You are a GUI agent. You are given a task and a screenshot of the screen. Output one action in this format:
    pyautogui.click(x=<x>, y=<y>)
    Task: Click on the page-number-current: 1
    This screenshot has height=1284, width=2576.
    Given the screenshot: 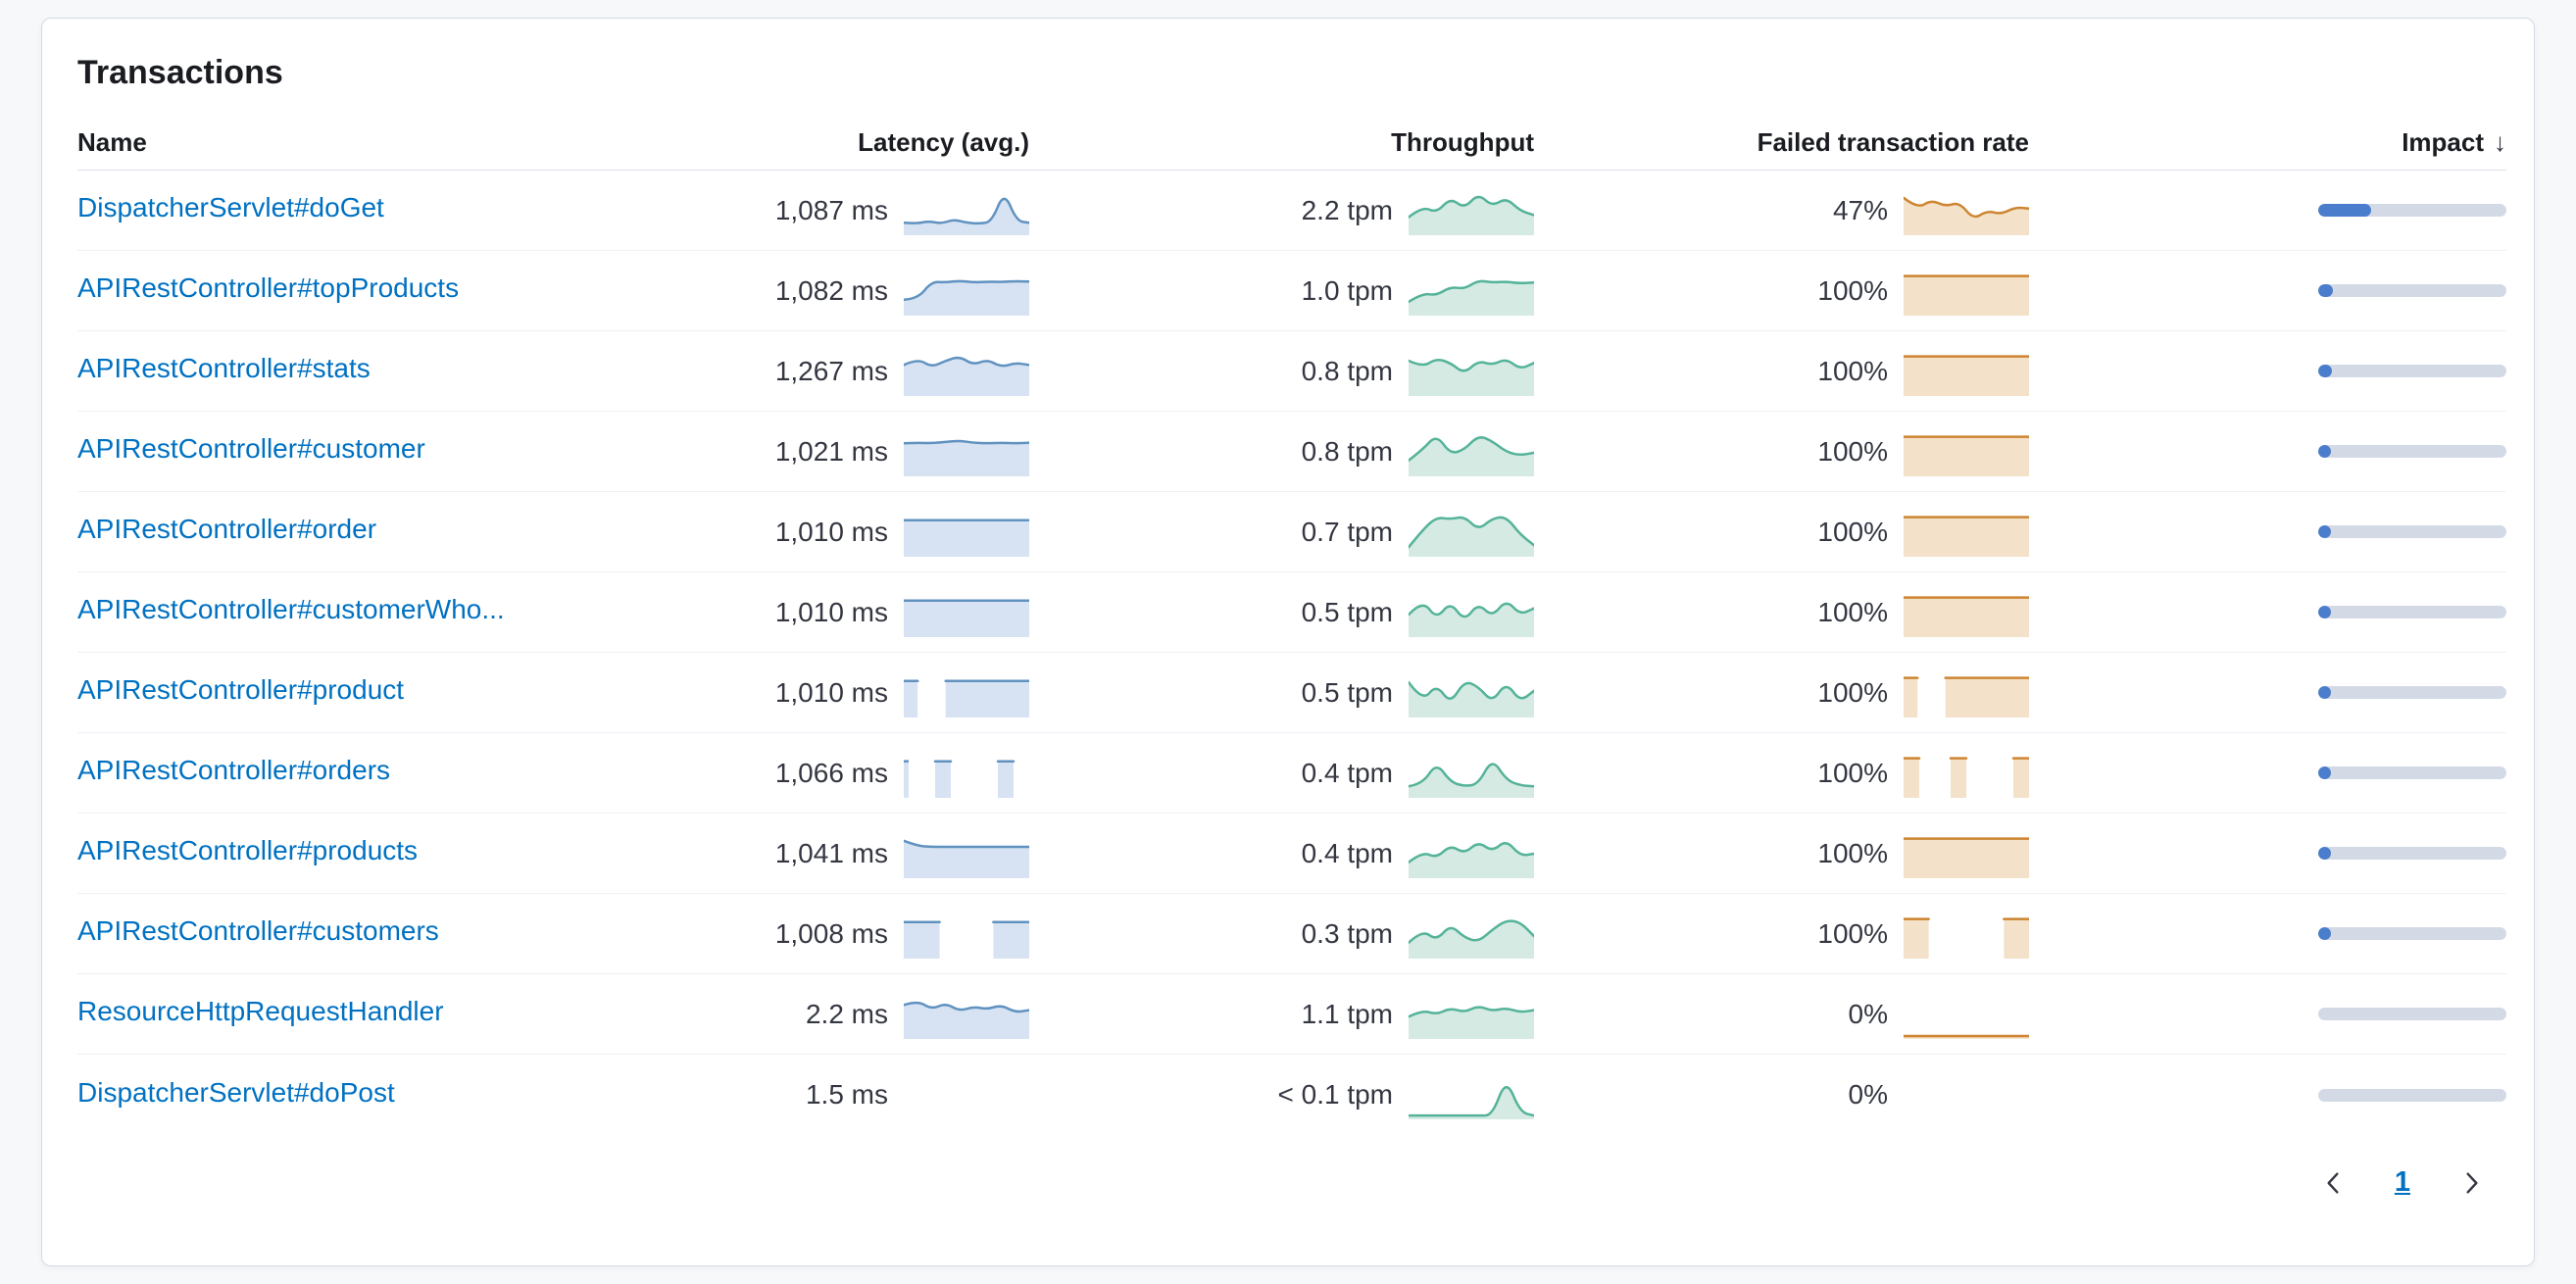 What is the action you would take?
    pyautogui.click(x=2402, y=1182)
    